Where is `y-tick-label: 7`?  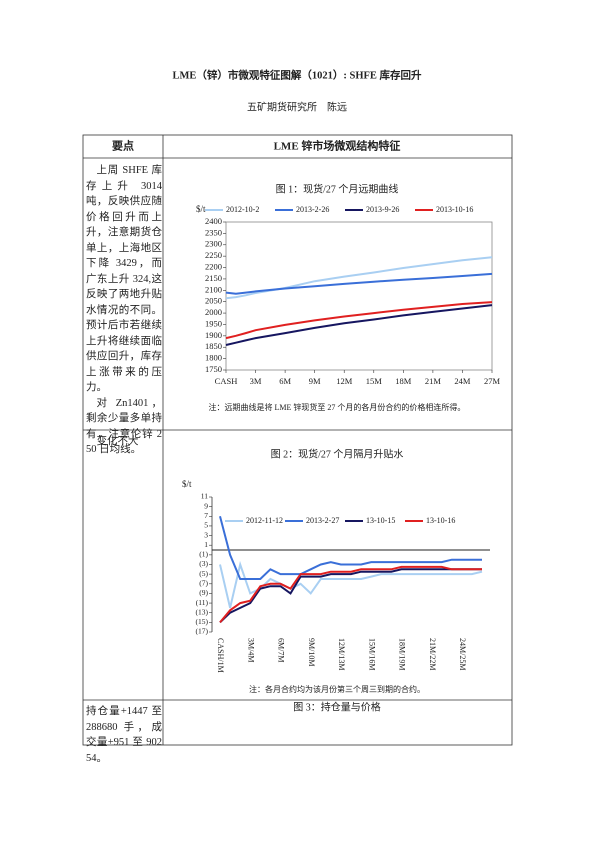 y-tick-label: 7 is located at coordinates (206, 515).